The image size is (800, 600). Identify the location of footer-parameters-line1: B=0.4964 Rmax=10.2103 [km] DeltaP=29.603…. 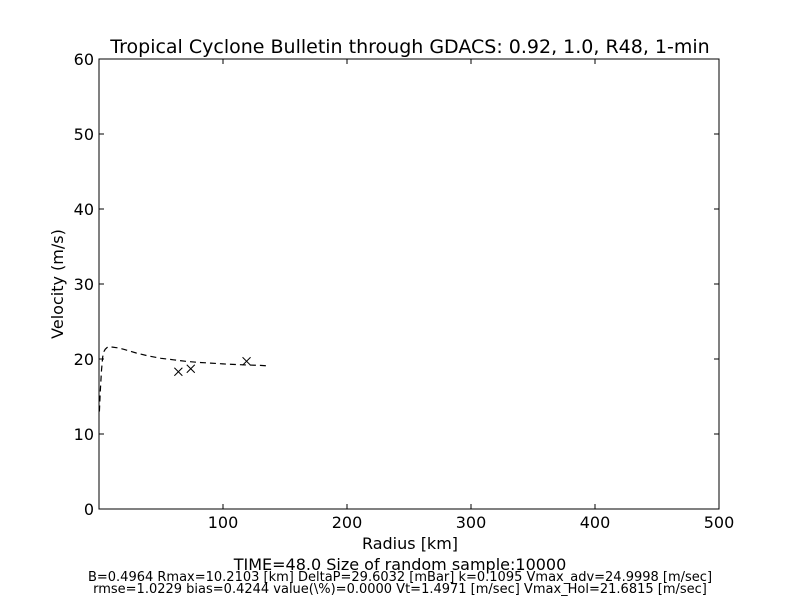
(400, 577).